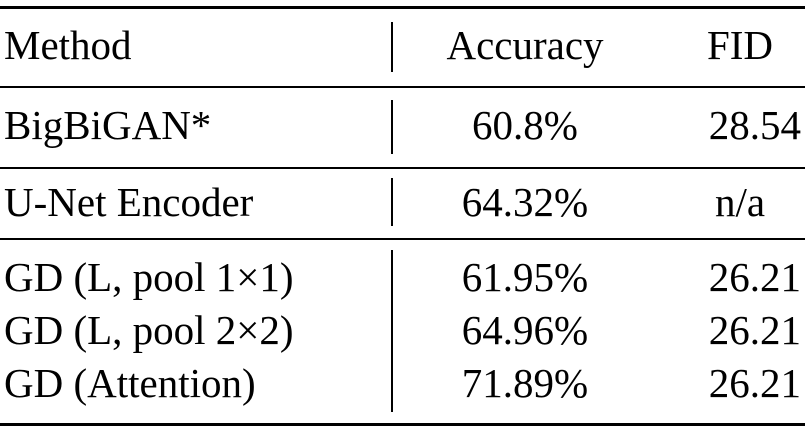  I want to click on method-cell: BigBiGAN*, so click(108, 125).